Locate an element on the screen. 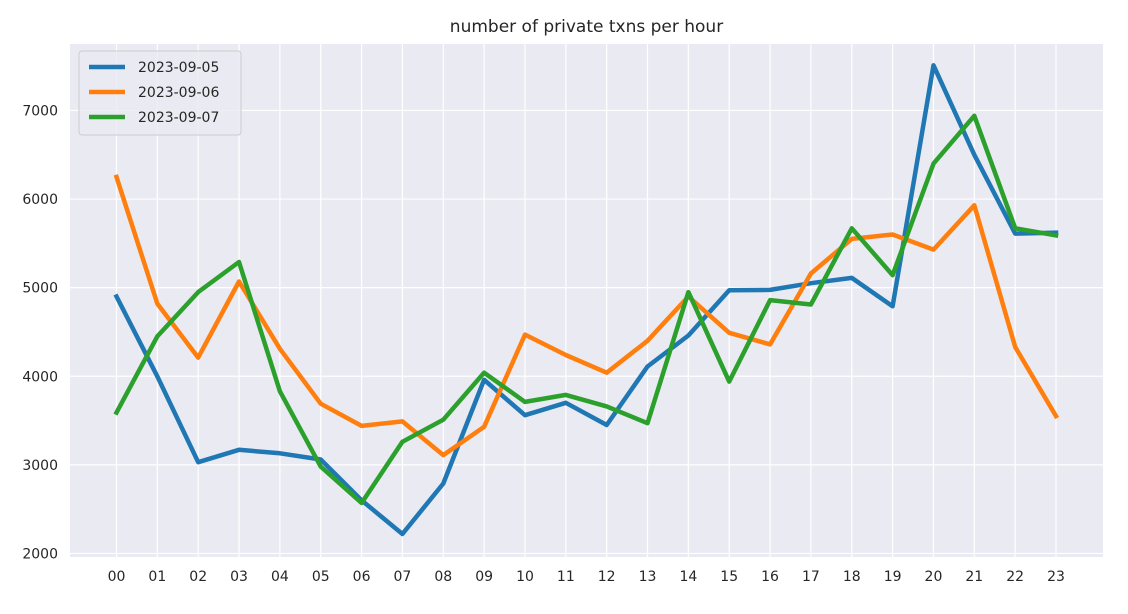  y-tick-label: 3000 is located at coordinates (40, 466).